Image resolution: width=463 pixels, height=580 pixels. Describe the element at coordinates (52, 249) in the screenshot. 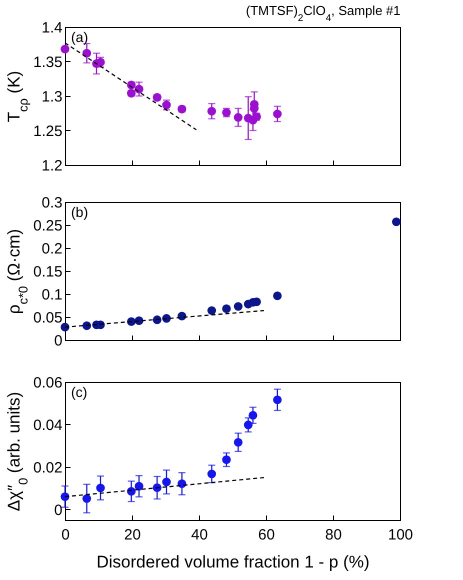

I see `y-tick-label: 0.2` at that location.